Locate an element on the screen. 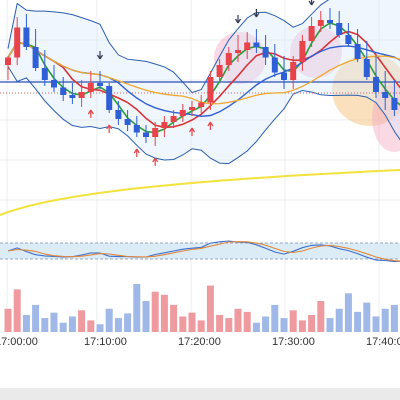 This screenshot has width=400, height=400. oscillator-d-line is located at coordinates (203, 251).